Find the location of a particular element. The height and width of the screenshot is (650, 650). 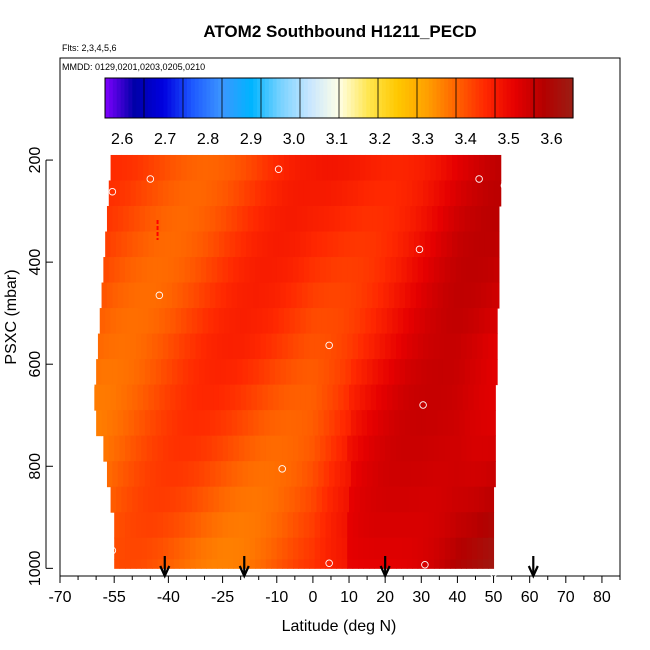

flights-note: Flts: 2,3,4,5,6 is located at coordinates (89, 48).